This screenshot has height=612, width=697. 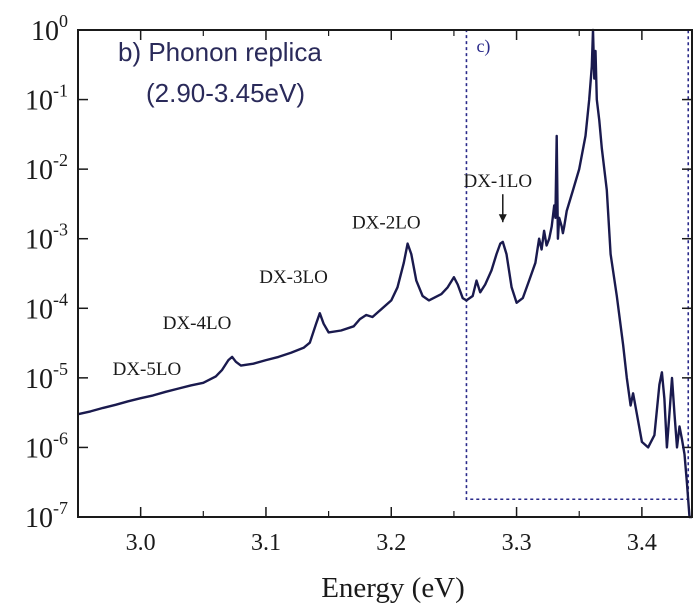 I want to click on y-tick-label: 10⁻⁷, so click(x=46, y=516).